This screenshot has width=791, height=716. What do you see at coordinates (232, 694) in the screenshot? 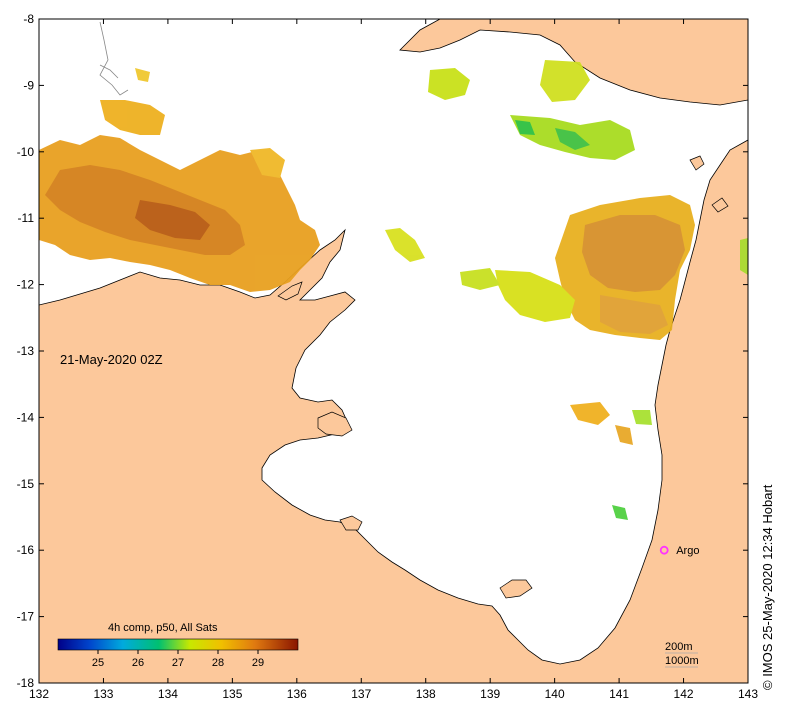
I see `x-tick-label: 135` at bounding box center [232, 694].